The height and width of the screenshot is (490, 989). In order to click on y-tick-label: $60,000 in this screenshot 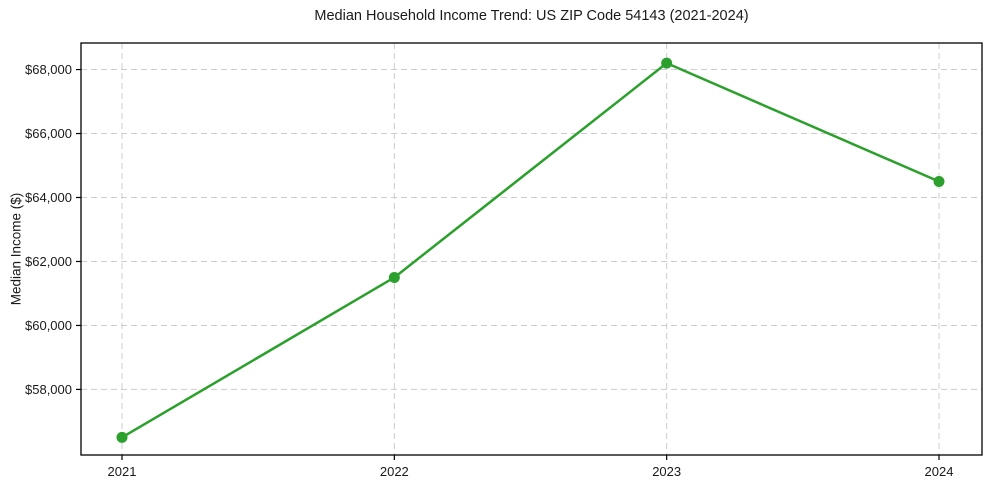, I will do `click(48, 325)`.